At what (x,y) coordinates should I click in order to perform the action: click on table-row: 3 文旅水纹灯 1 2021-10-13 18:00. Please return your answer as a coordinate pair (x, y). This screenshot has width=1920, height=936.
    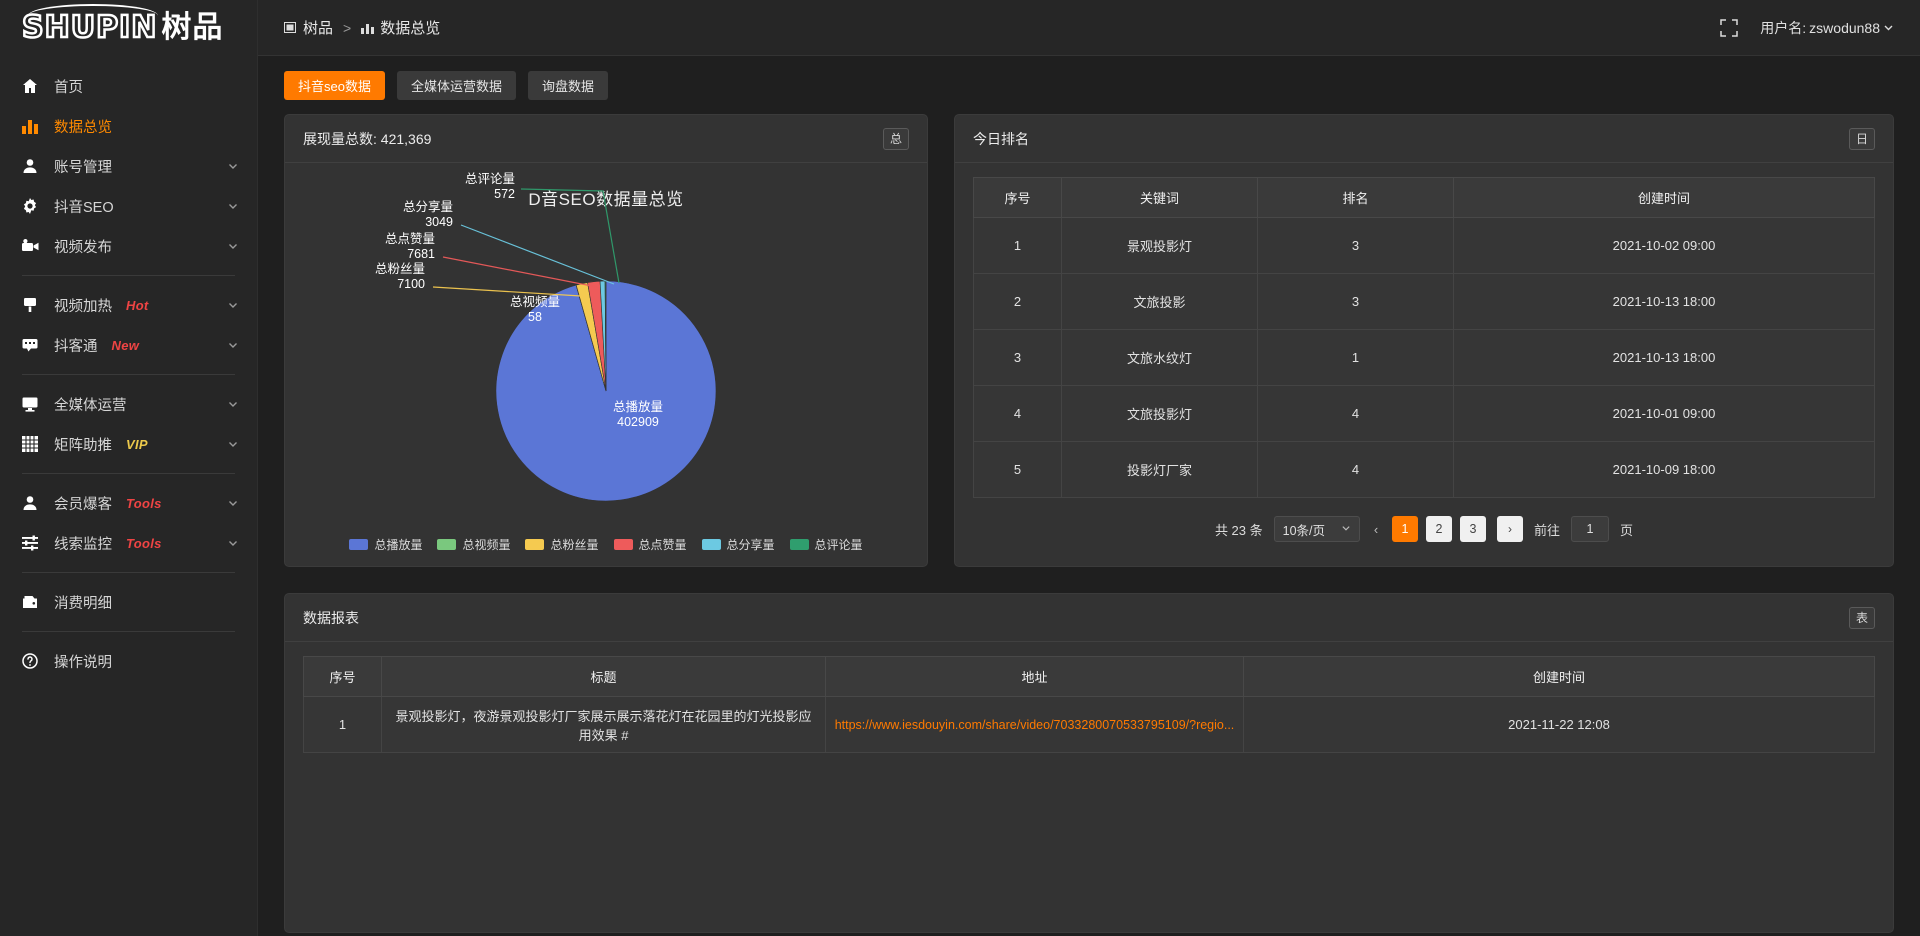
    Looking at the image, I should click on (1424, 357).